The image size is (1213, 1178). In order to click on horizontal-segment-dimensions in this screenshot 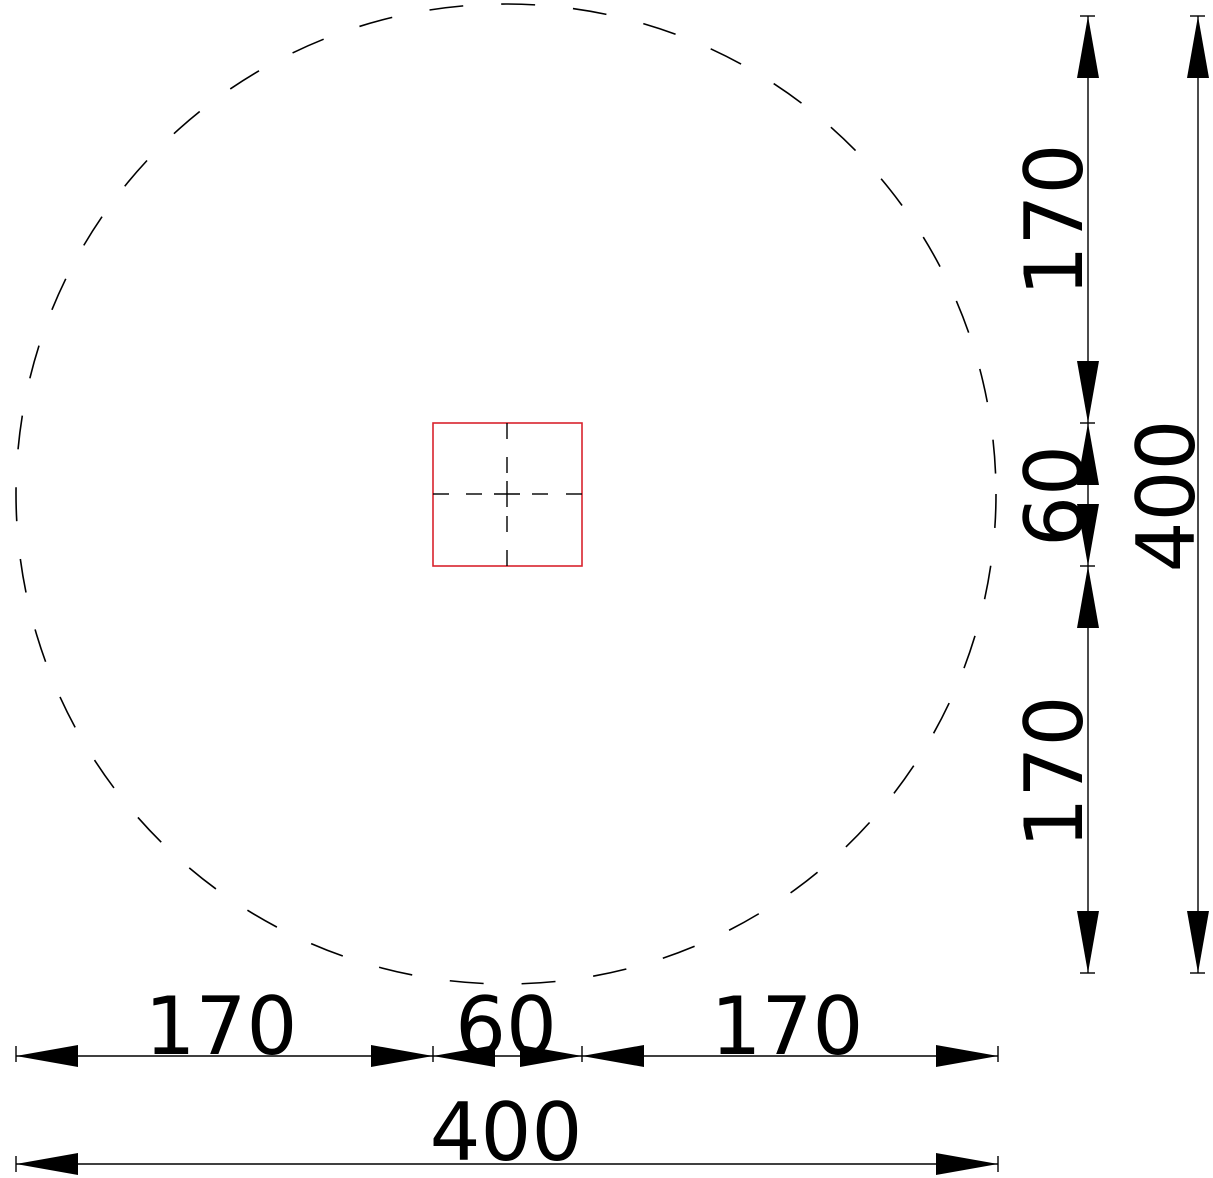, I will do `click(507, 1056)`.